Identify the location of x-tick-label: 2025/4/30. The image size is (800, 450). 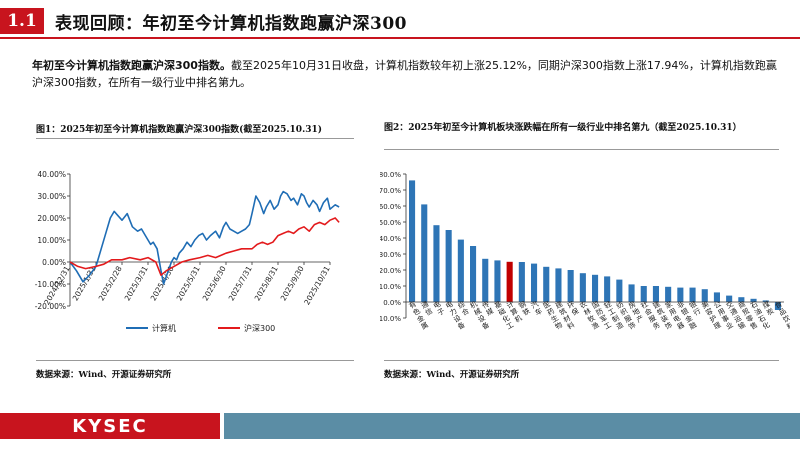
(162, 283).